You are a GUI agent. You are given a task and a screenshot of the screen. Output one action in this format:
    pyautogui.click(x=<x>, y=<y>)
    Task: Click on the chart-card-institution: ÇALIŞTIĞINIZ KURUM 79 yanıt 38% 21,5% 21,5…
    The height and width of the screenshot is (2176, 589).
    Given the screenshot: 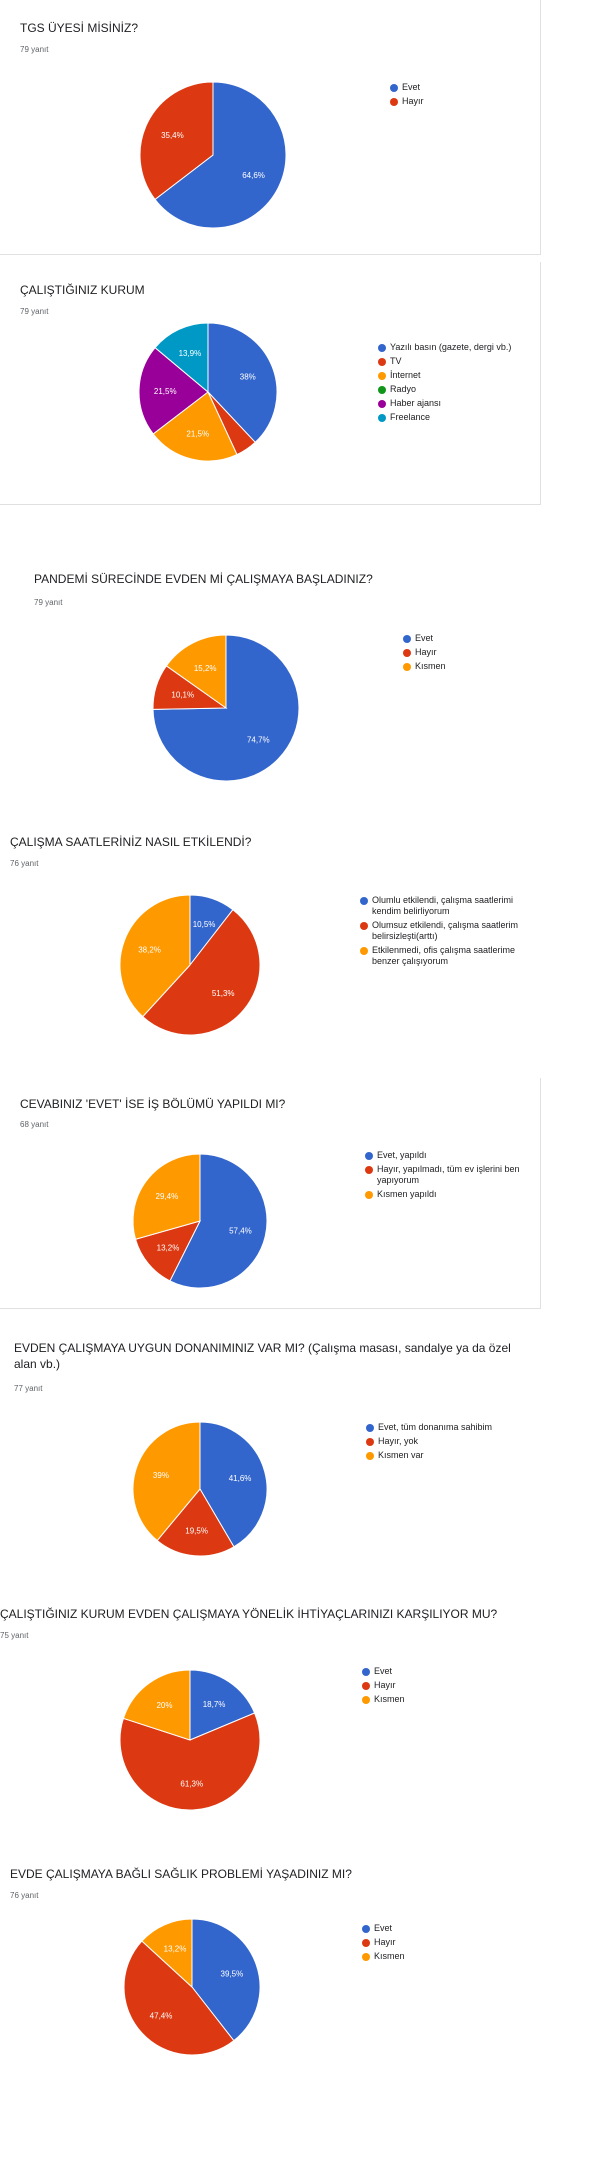 What is the action you would take?
    pyautogui.click(x=270, y=383)
    